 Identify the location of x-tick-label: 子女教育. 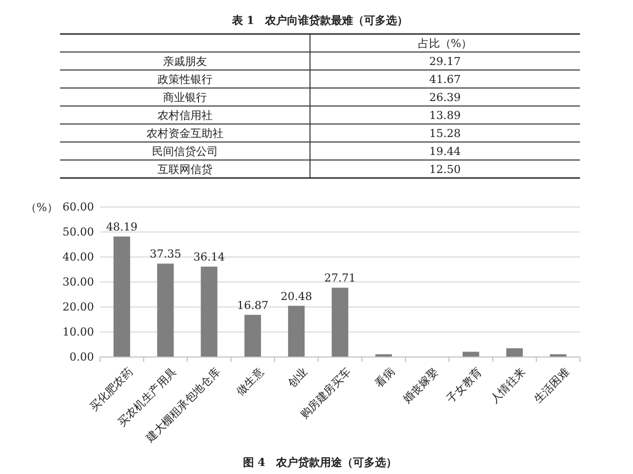
(464, 385).